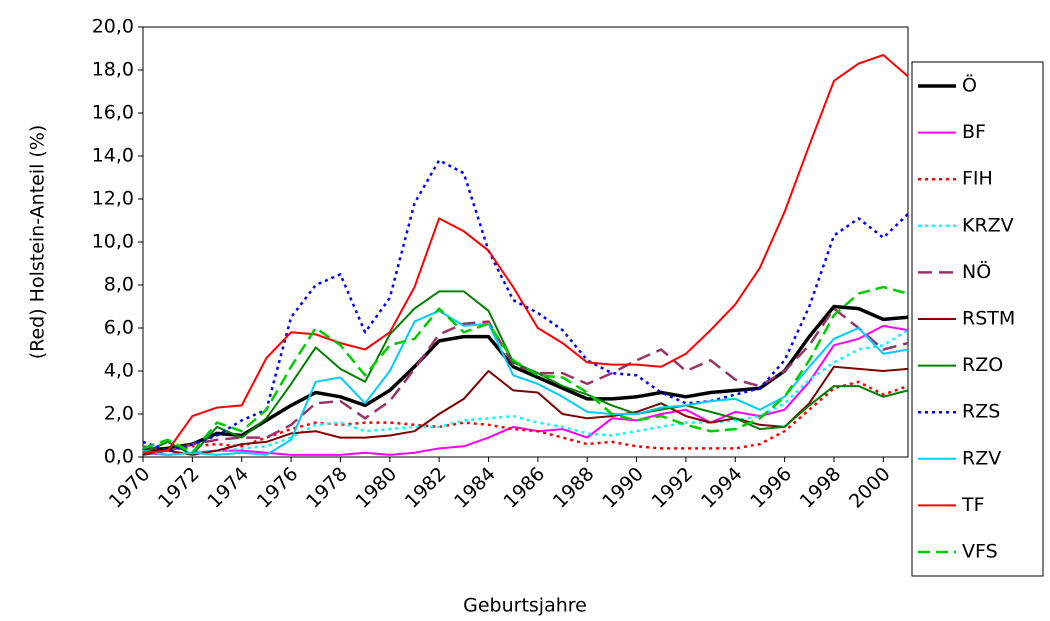 This screenshot has height=621, width=1050. Describe the element at coordinates (525, 606) in the screenshot. I see `x-axis-title: Geburtsjahre` at that location.